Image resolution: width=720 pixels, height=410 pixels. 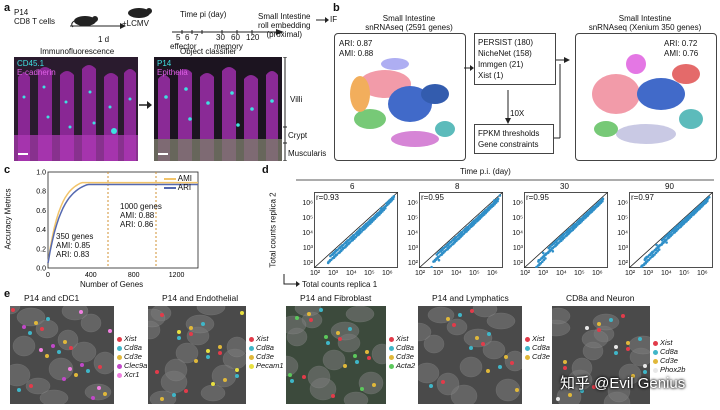 What do you see at coordinates (409, 18) in the screenshot?
I see `b-left-title1: Small Intestine` at bounding box center [409, 18].